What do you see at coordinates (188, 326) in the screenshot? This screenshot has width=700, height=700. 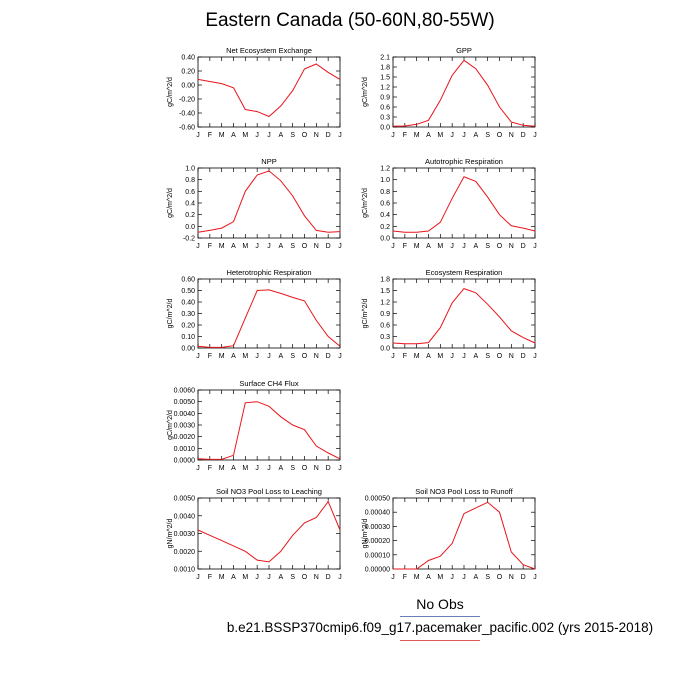 I see `y-tick-label: 0.20` at bounding box center [188, 326].